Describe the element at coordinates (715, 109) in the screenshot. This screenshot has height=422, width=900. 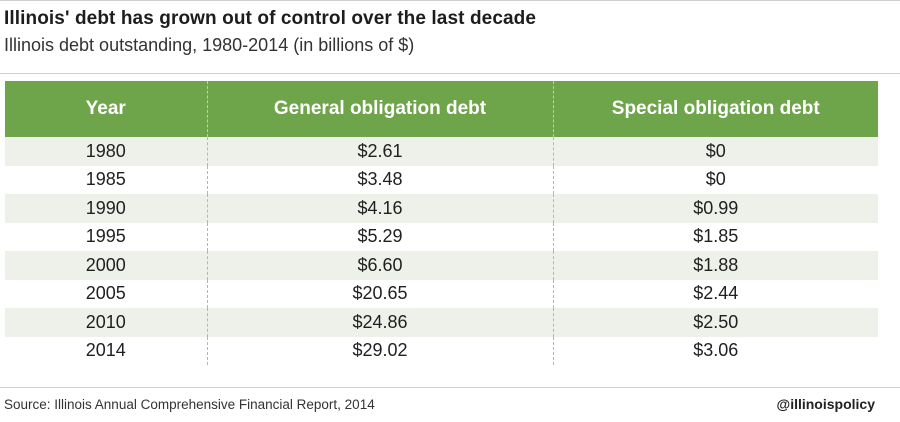
I see `column-header-special-obligation: Special obligation debt` at that location.